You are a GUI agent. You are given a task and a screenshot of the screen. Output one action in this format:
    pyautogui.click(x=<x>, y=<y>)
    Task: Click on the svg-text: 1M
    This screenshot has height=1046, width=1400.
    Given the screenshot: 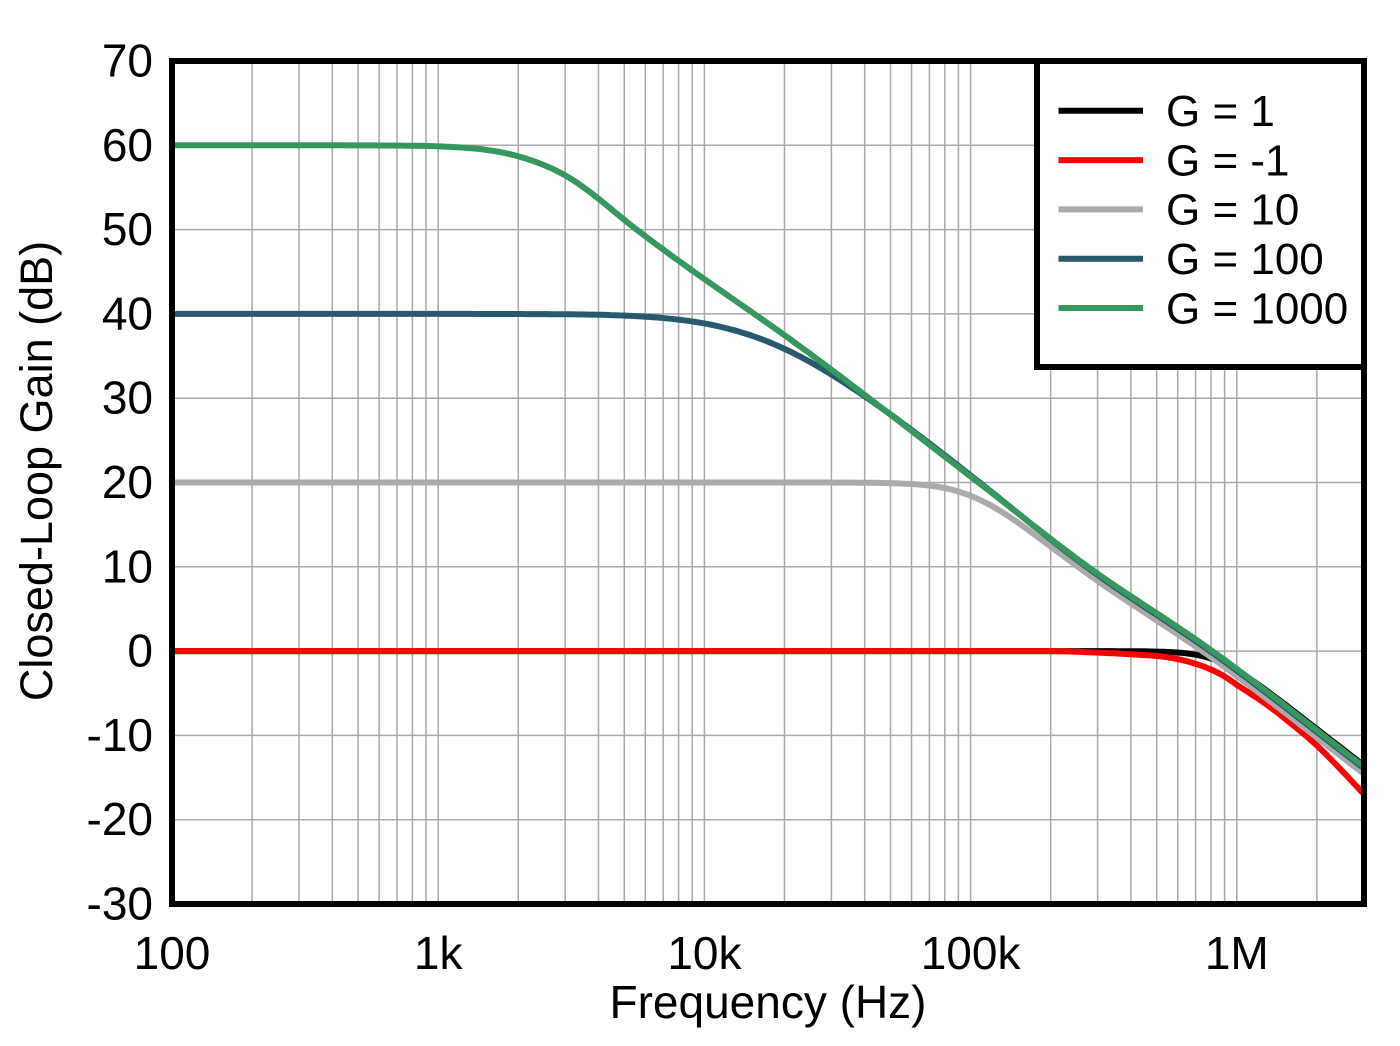 What is the action you would take?
    pyautogui.click(x=1237, y=953)
    